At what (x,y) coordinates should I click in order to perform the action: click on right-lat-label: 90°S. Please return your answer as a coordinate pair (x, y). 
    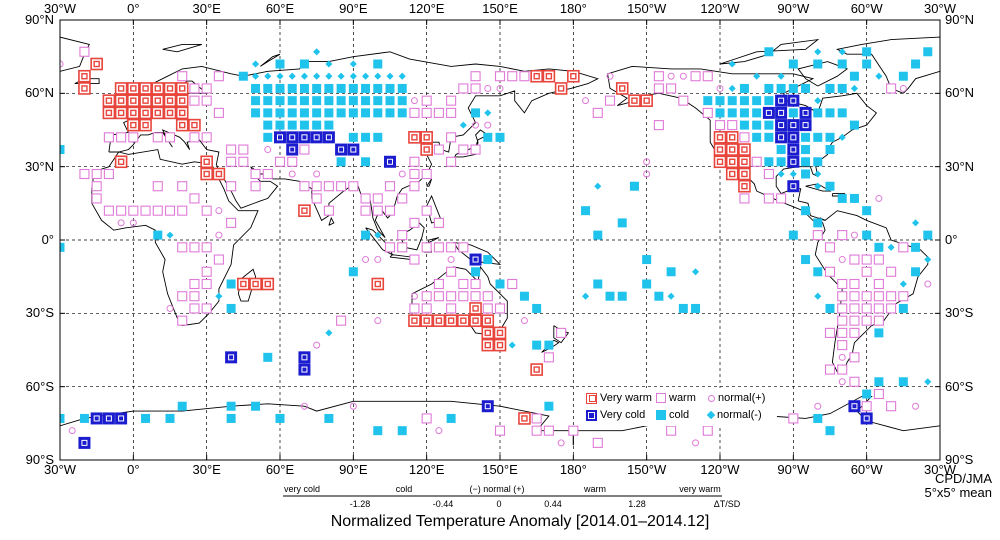
    Looking at the image, I should click on (959, 459).